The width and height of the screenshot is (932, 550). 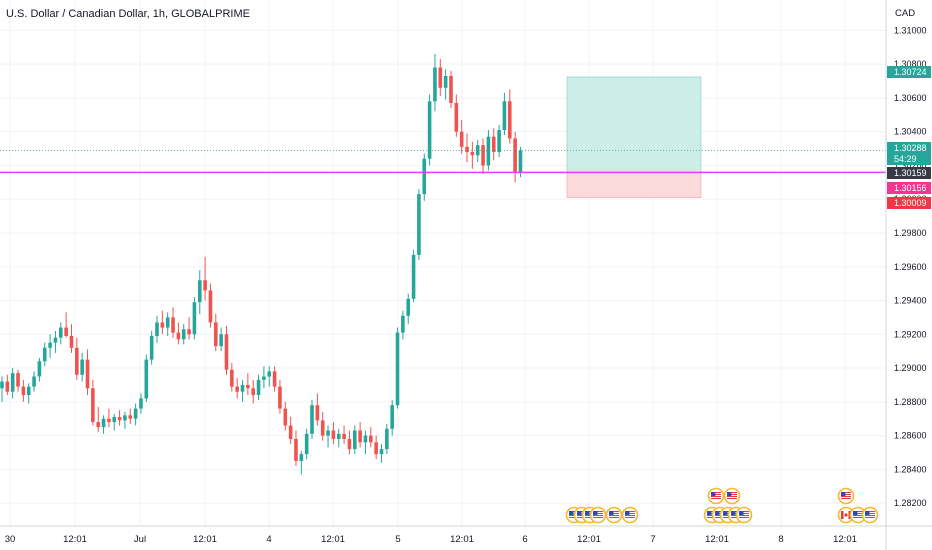 I want to click on y-tick-label: 1.31000, so click(x=910, y=30).